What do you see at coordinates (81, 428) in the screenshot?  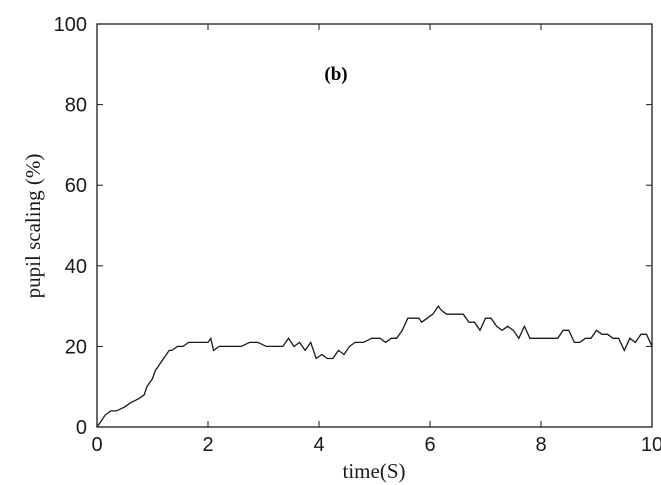 I see `y-tick-label: 0` at bounding box center [81, 428].